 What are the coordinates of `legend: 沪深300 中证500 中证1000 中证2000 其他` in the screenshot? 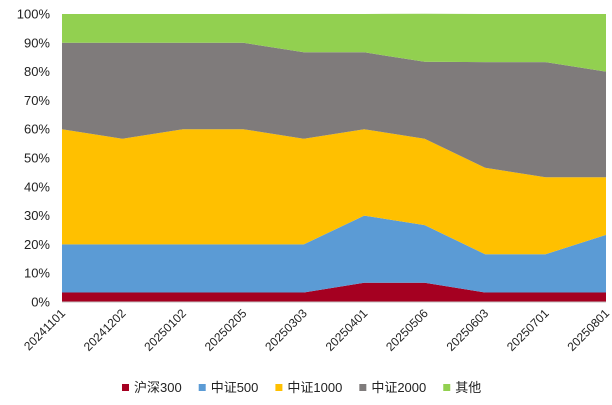 It's located at (301, 387).